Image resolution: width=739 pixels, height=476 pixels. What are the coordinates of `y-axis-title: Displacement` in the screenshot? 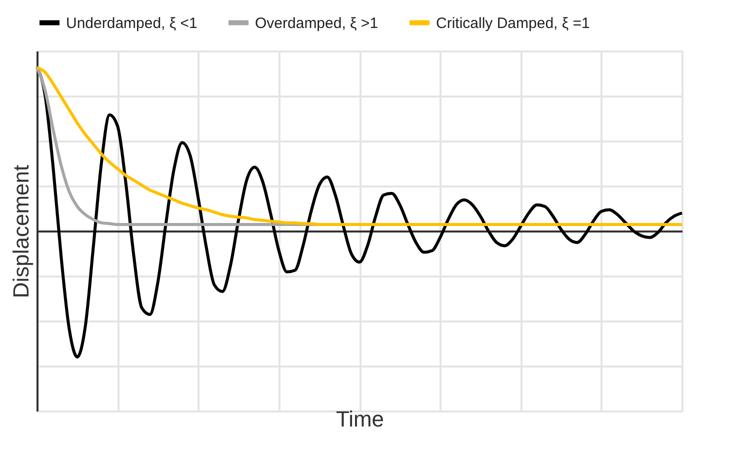 It's located at (21, 231).